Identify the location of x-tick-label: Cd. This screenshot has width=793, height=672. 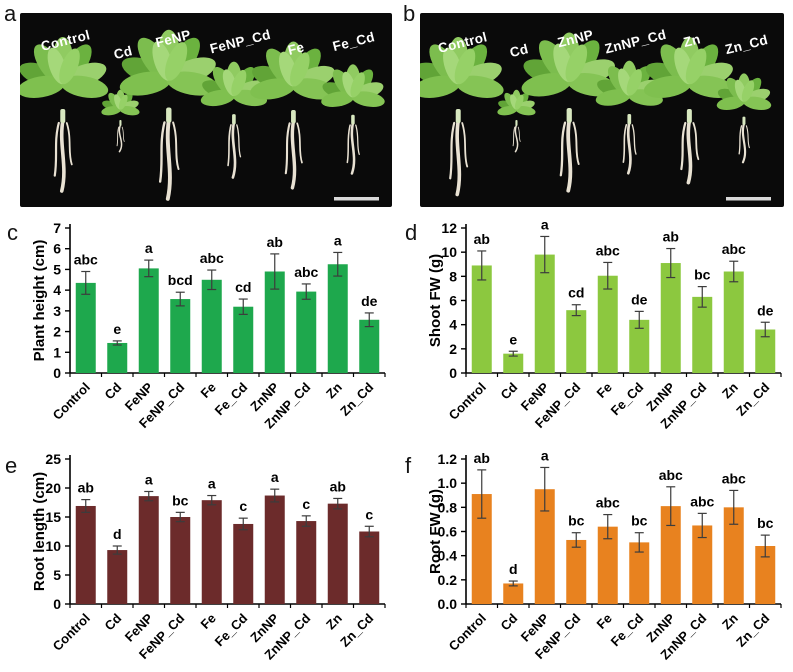
(509, 390).